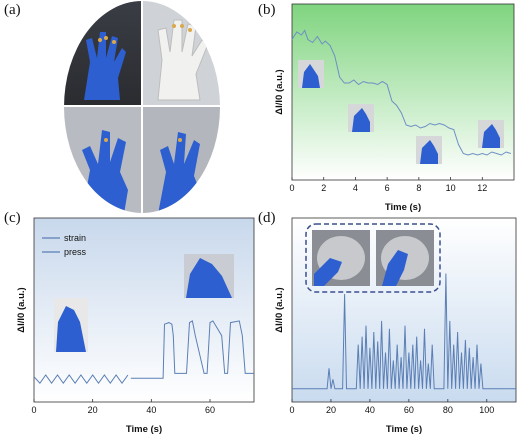 Image resolution: width=520 pixels, height=442 pixels. I want to click on panel-a-photo-collage, so click(142, 107).